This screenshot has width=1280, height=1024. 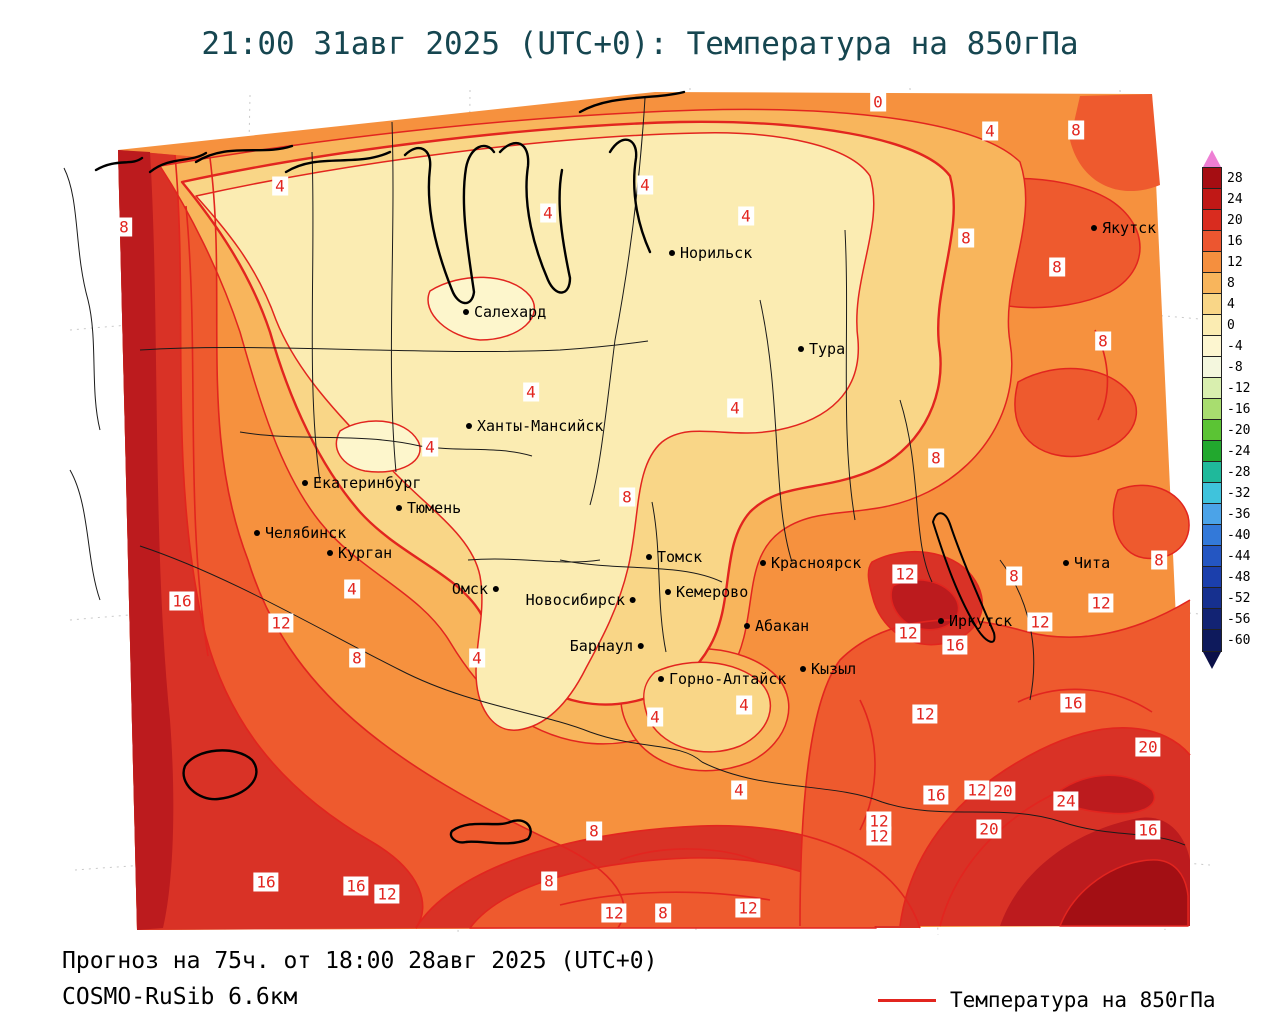 What do you see at coordinates (963, 577) in the screenshot?
I see `lake-baikal-outline` at bounding box center [963, 577].